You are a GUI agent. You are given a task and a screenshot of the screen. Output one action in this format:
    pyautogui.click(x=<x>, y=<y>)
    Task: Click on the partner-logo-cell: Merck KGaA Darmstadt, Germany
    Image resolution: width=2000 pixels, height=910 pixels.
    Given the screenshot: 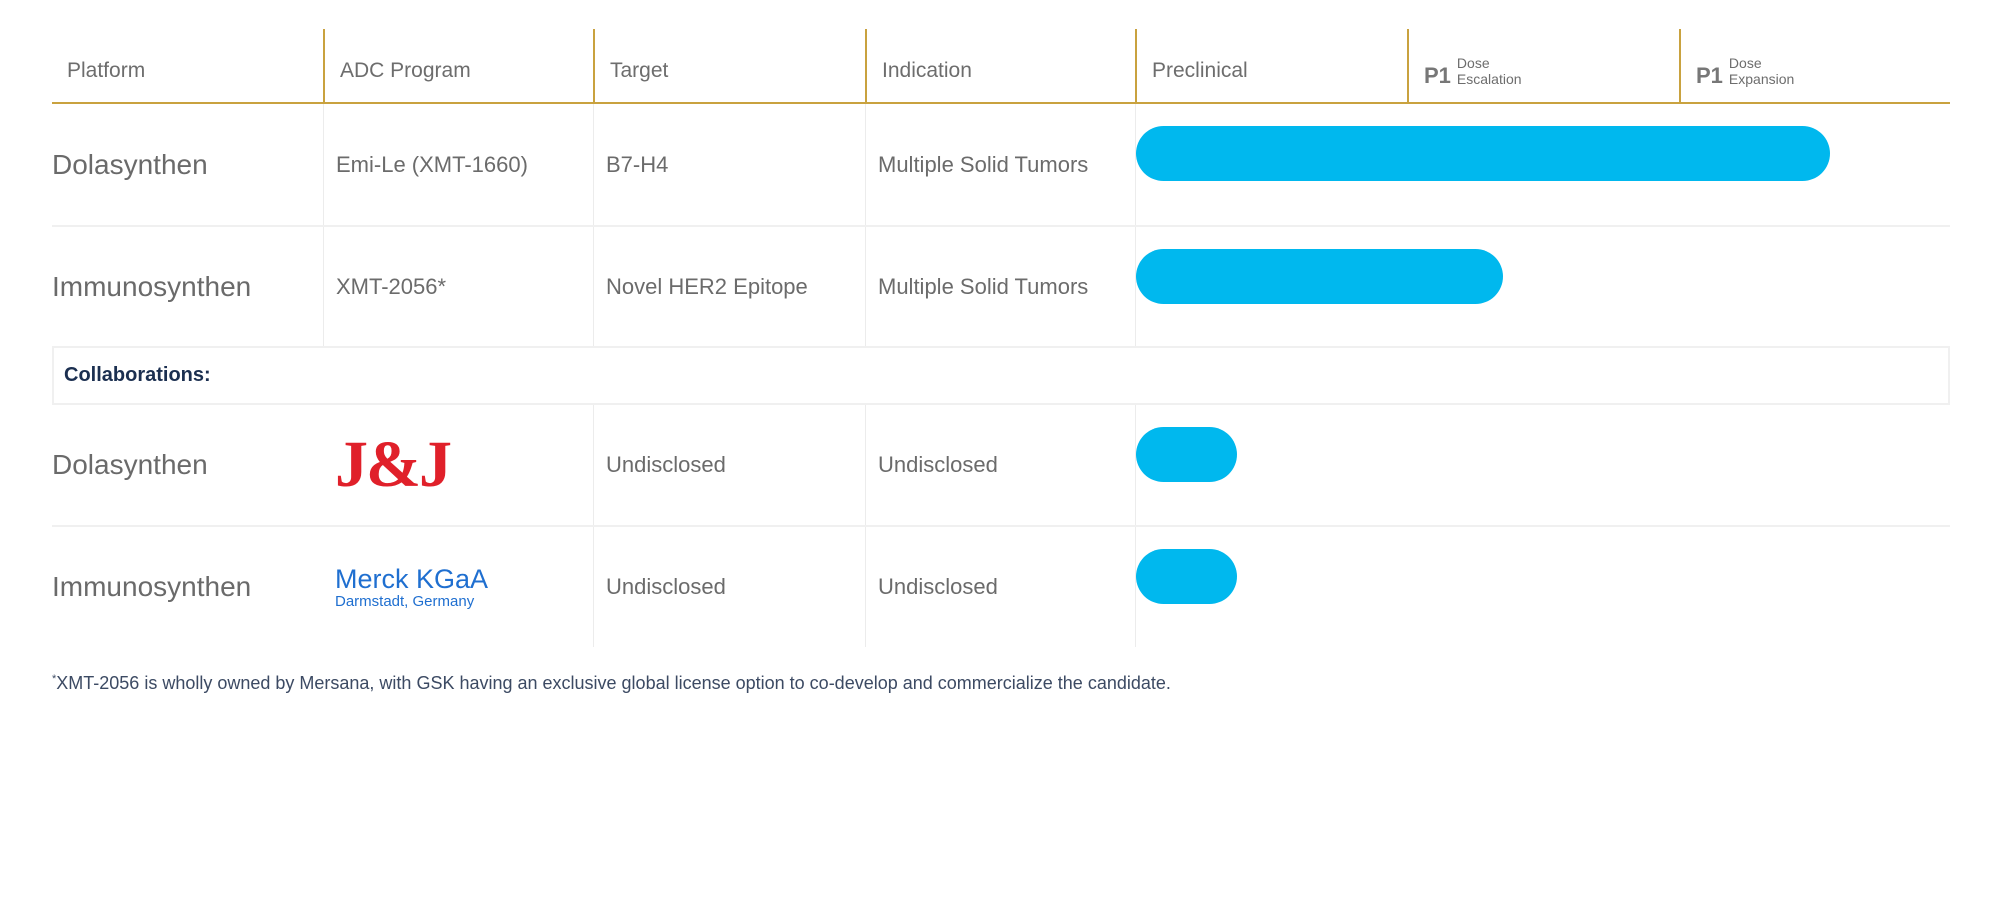 What is the action you would take?
    pyautogui.click(x=458, y=587)
    